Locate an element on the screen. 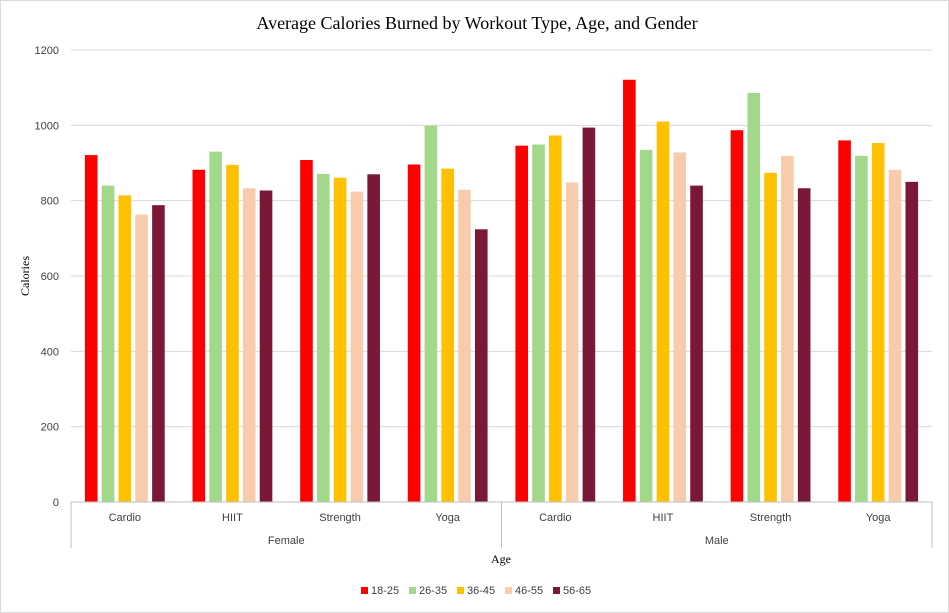  bar-46-55-male-hiit is located at coordinates (680, 327).